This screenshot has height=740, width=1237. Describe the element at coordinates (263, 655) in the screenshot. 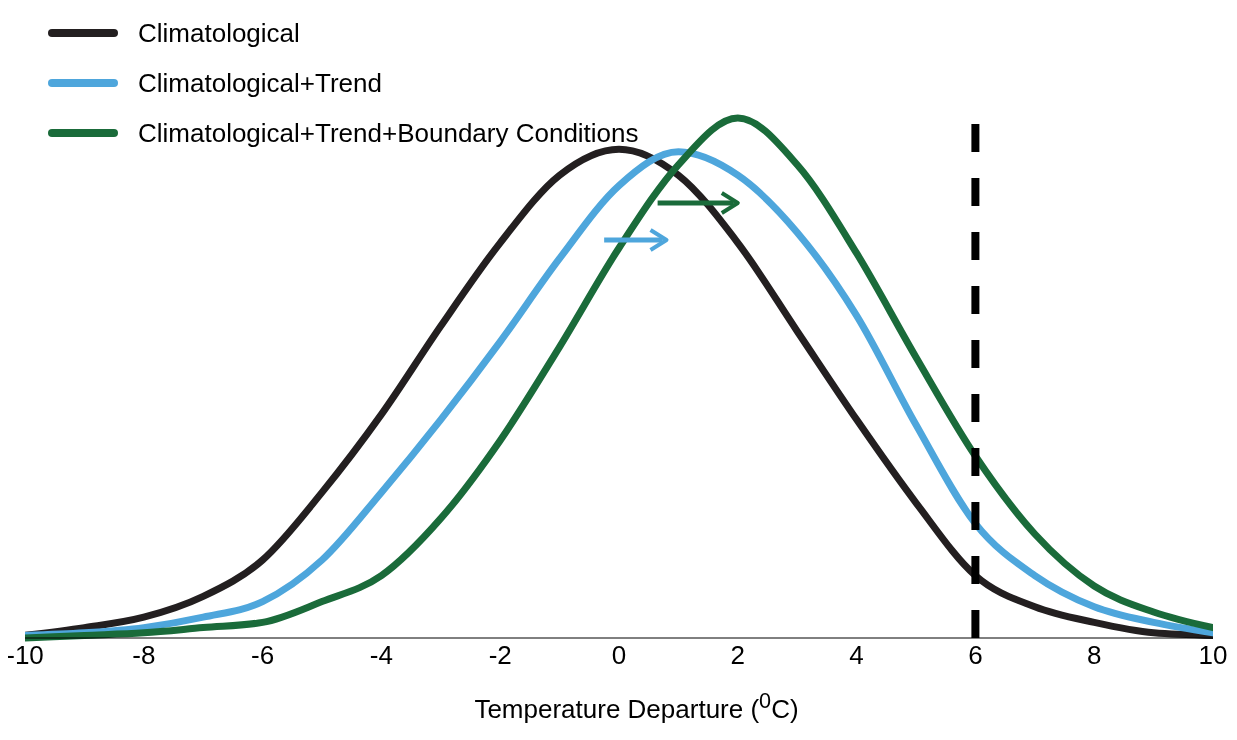

I see `x-tick-label: -6` at that location.